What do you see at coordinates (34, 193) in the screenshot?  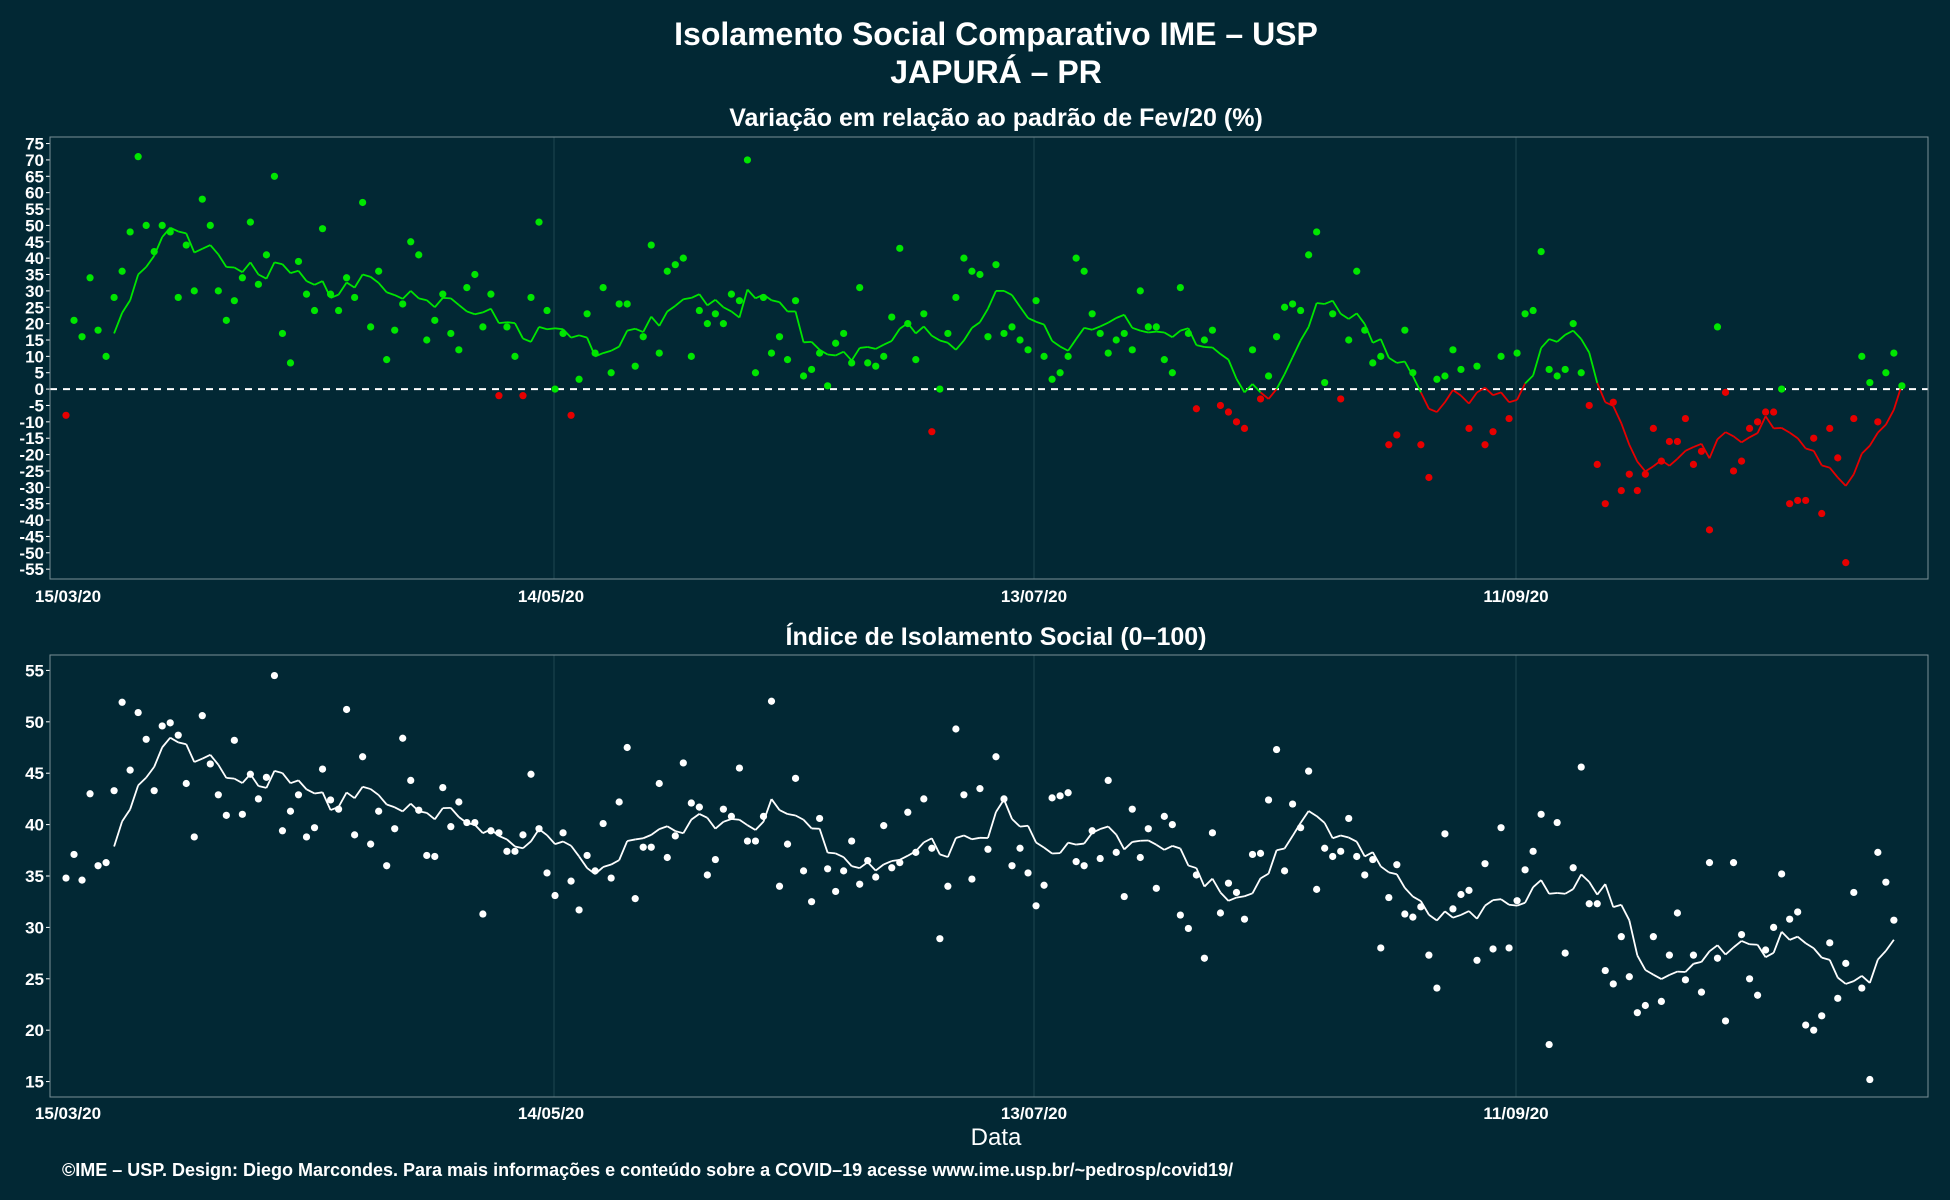 I see `y-tick-label: 60` at bounding box center [34, 193].